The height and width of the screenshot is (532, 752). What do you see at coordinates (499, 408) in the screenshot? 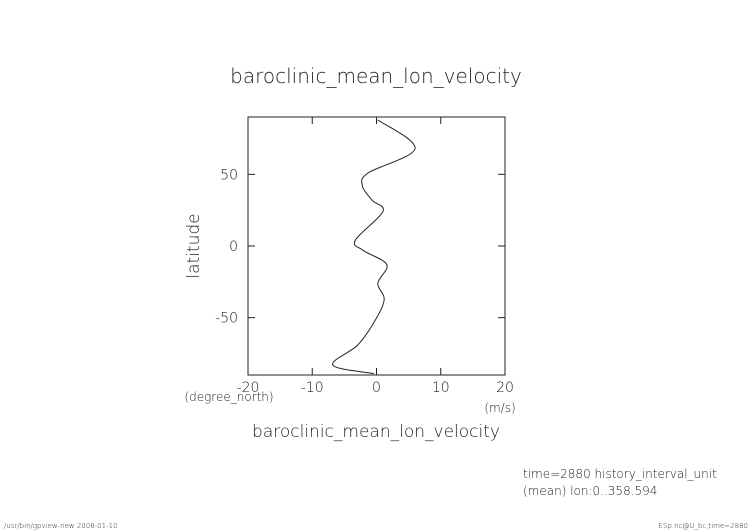
I see `x-unit: (m/s)` at bounding box center [499, 408].